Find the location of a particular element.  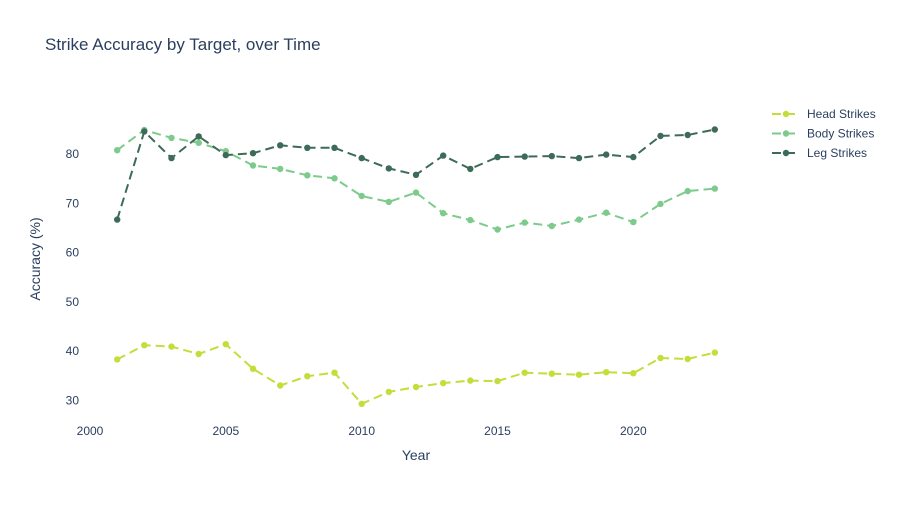

y-tick-label: 50 is located at coordinates (73, 302).